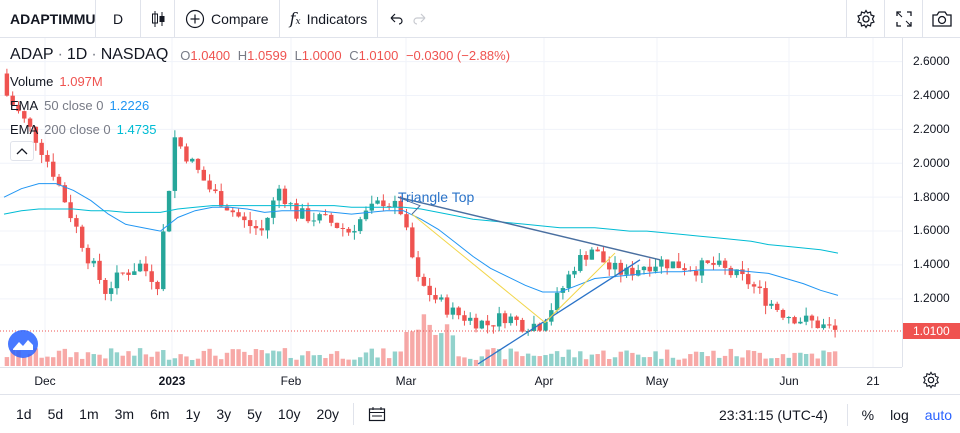  I want to click on percent-scale-toggle: %, so click(868, 414).